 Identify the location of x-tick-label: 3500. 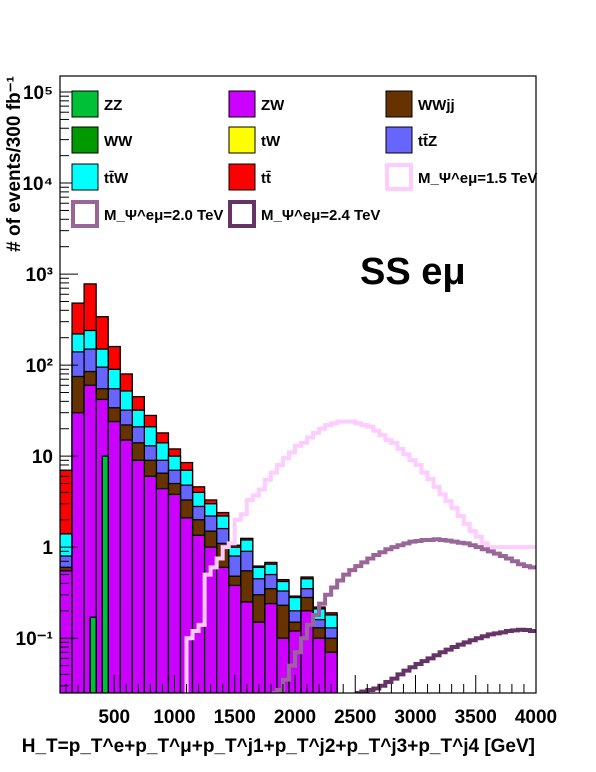
(476, 717).